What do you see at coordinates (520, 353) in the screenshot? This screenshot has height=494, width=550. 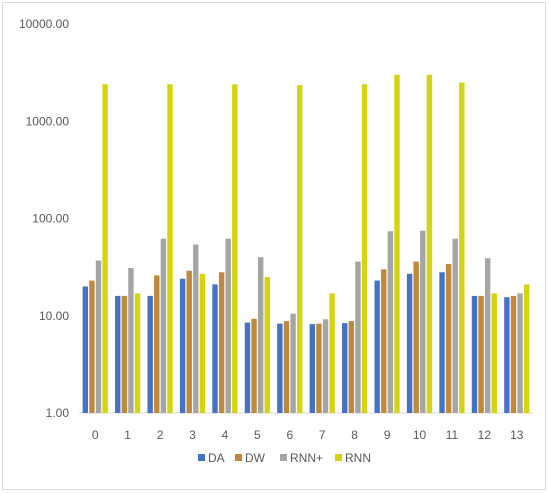 I see `bar-rnn--13` at bounding box center [520, 353].